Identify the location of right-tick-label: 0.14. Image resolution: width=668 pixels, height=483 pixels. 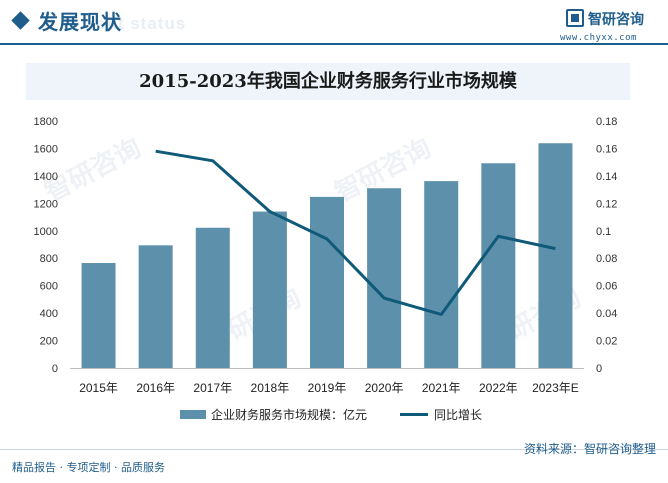
(606, 177).